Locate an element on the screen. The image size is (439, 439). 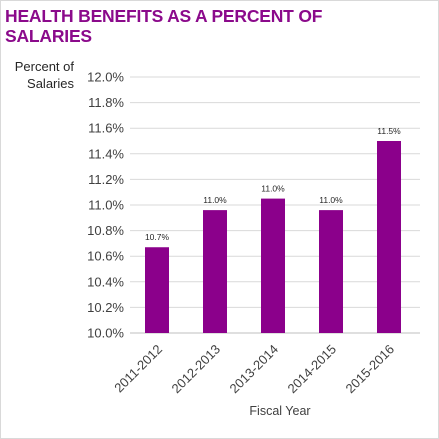
y-tick-label: 10.0% is located at coordinates (105, 333).